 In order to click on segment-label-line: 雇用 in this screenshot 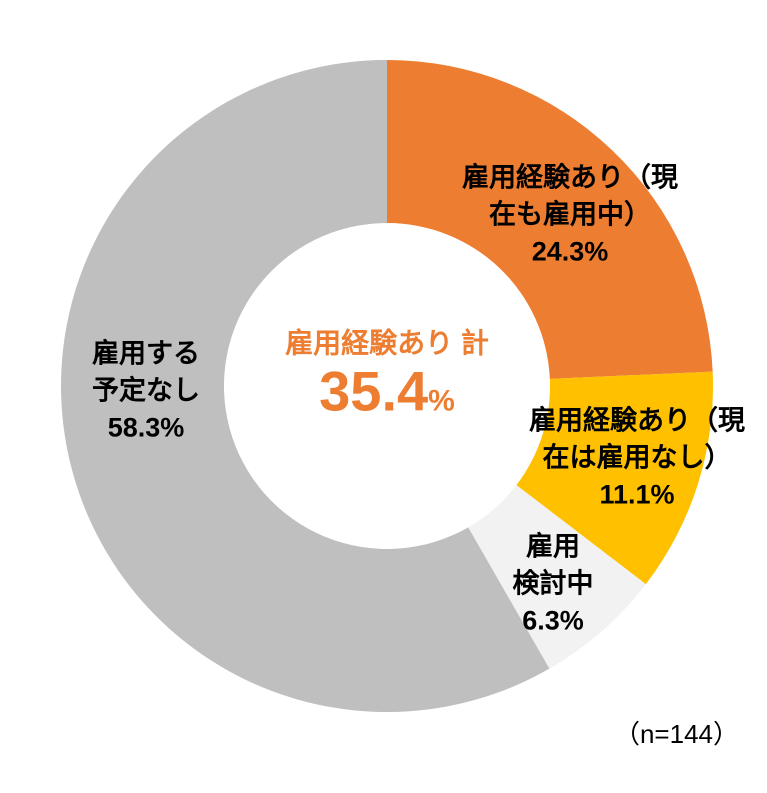, I will do `click(553, 546)`.